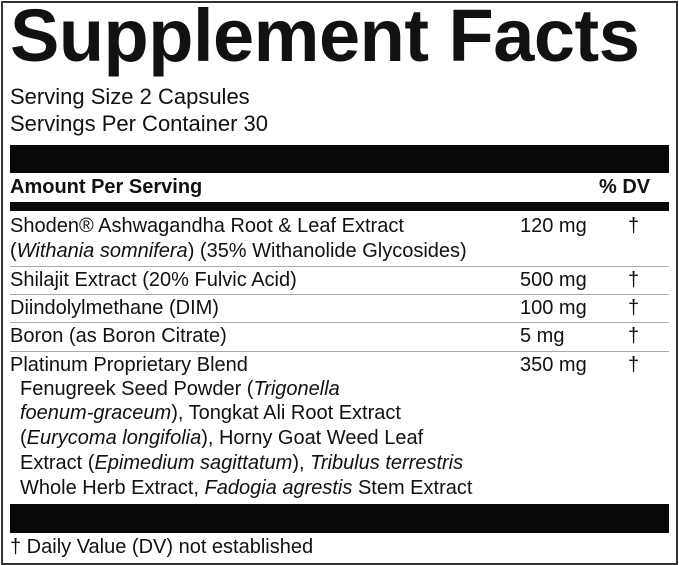  I want to click on amount-per-serving-label: Amount Per Serving, so click(106, 187).